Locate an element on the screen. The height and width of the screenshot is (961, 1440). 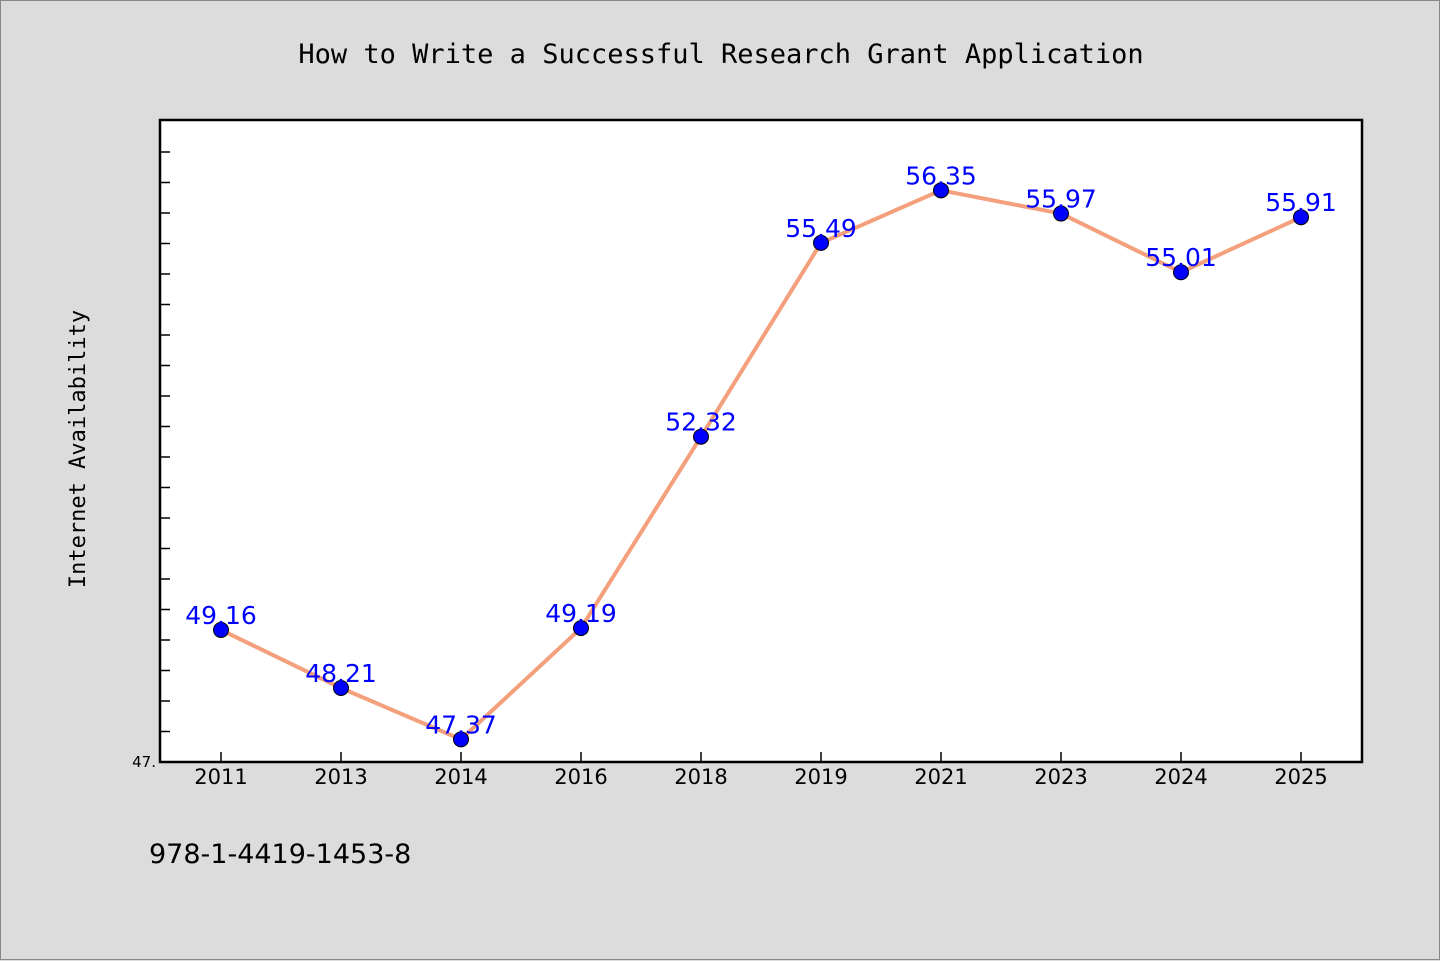
x-tick-label: 2025 is located at coordinates (1300, 777).